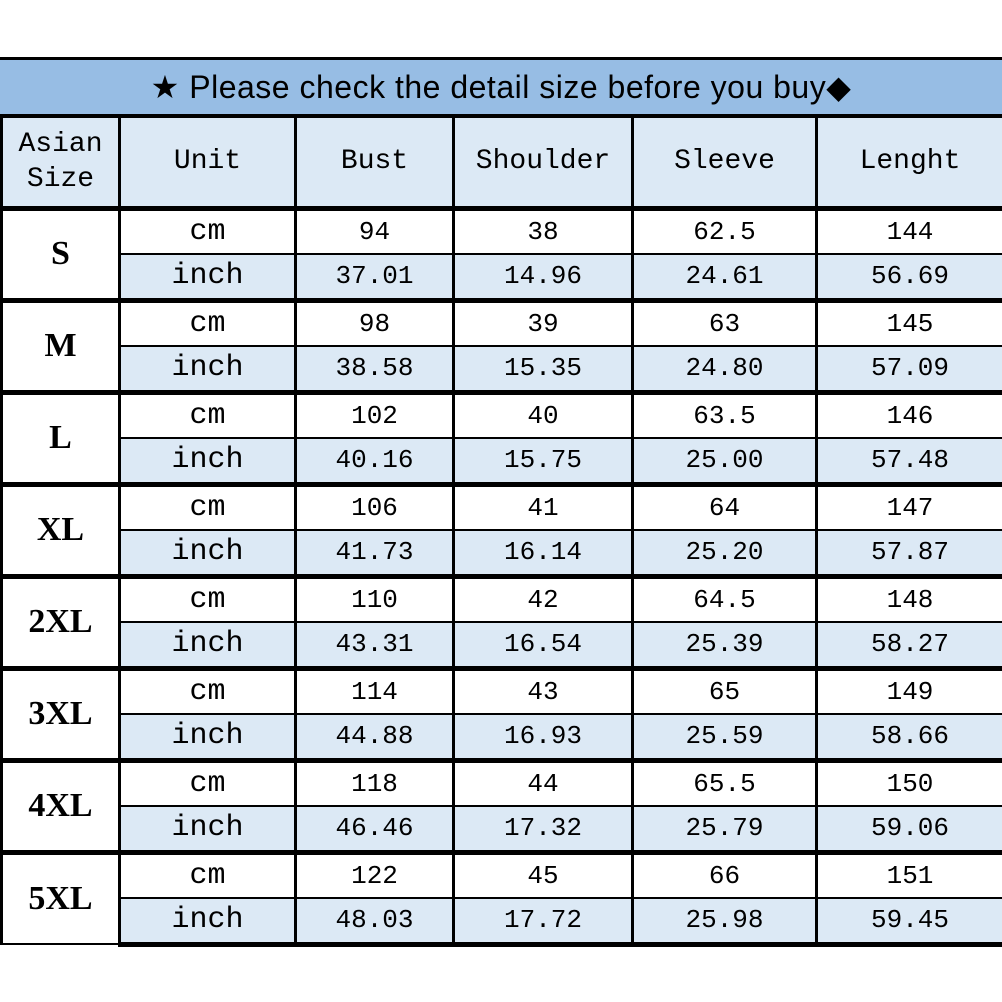 This screenshot has height=1002, width=1002. Describe the element at coordinates (374, 506) in the screenshot. I see `bust-cell: 106` at that location.